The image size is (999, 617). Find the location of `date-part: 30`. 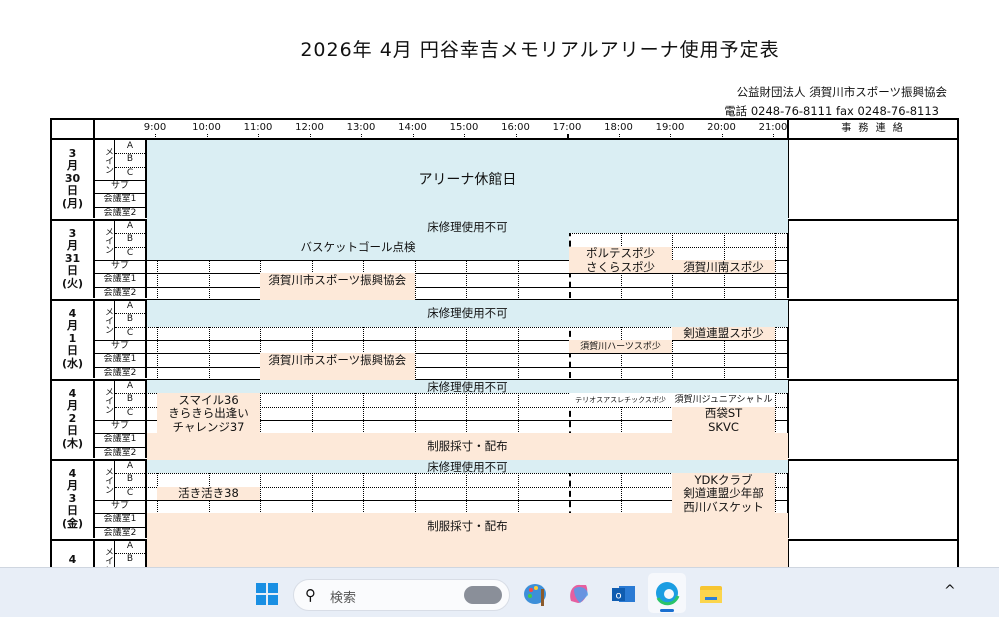

date-part: 30 is located at coordinates (72, 178).